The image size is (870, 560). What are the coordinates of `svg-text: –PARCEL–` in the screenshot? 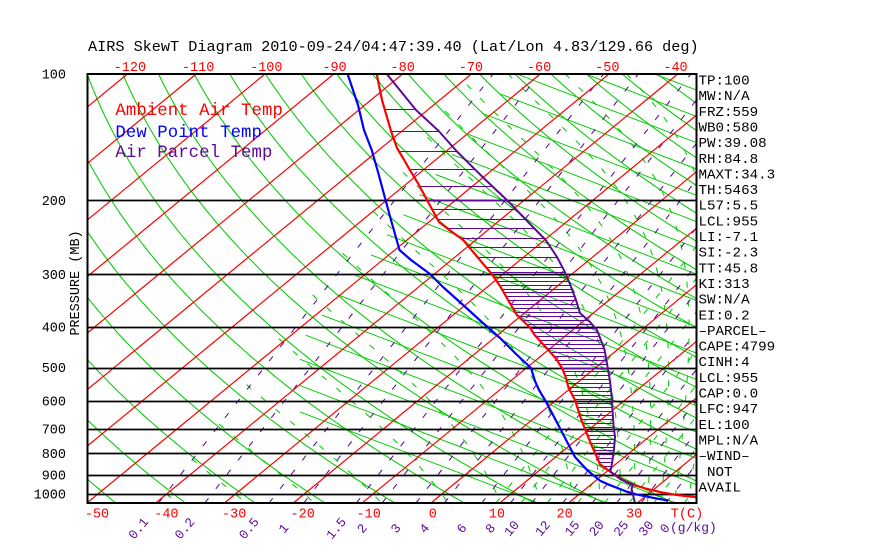 It's located at (733, 332).